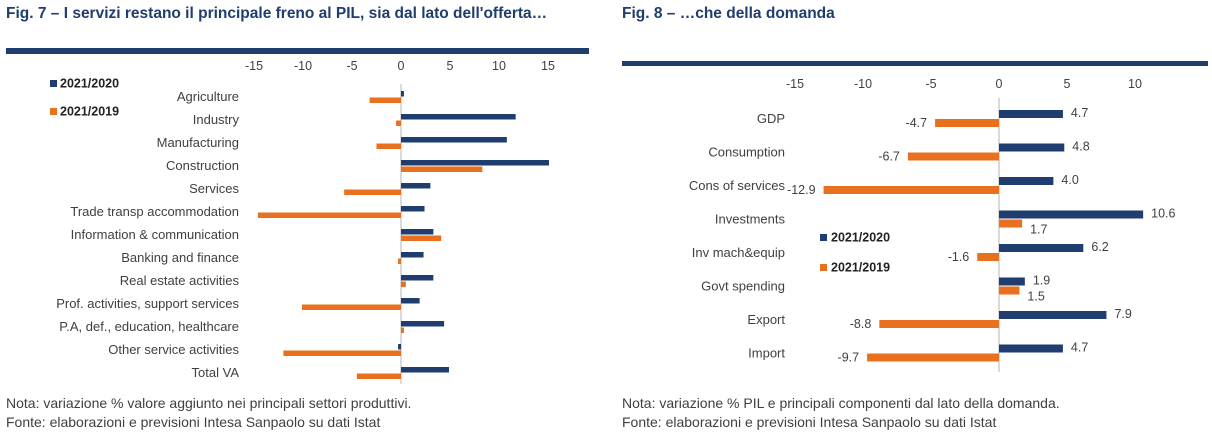 Image resolution: width=1212 pixels, height=447 pixels. I want to click on data-label-2021-2019: -8.8, so click(861, 324).